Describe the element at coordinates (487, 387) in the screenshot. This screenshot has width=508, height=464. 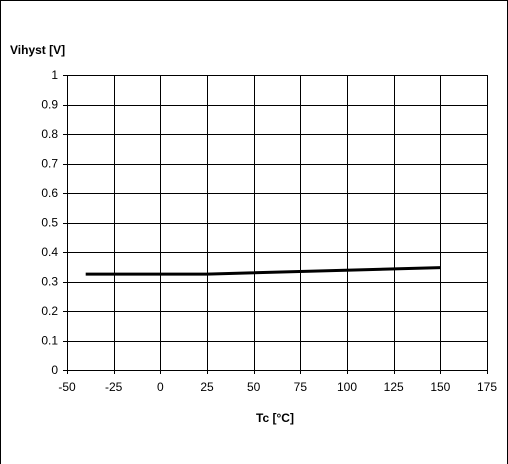
I see `x-tick-label: 175` at that location.